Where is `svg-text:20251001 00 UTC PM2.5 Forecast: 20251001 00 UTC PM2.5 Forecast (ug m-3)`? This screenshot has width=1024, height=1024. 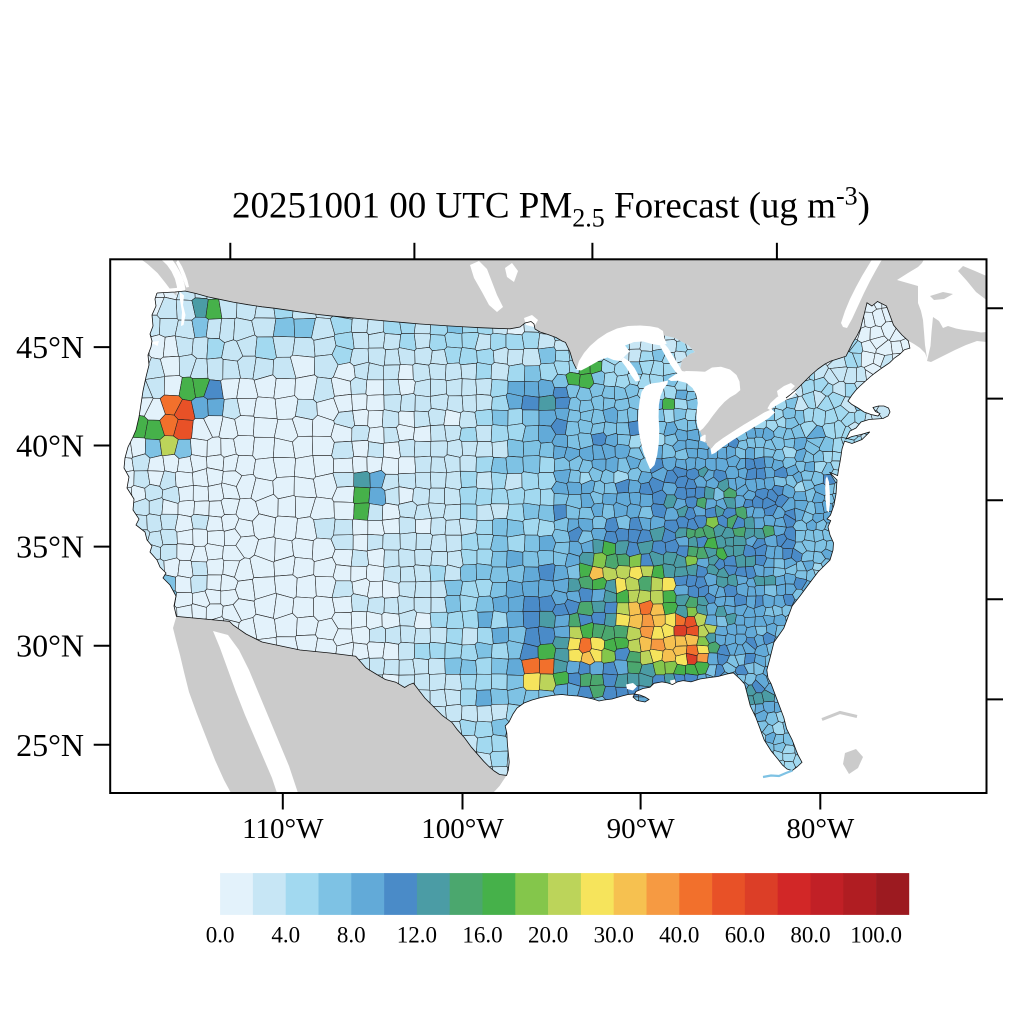
svg-text:20251001 00 UTC PM2.5 Forecast: 20251001 00 UTC PM2.5 Forecast (ug m-3) is located at coordinates (551, 207).